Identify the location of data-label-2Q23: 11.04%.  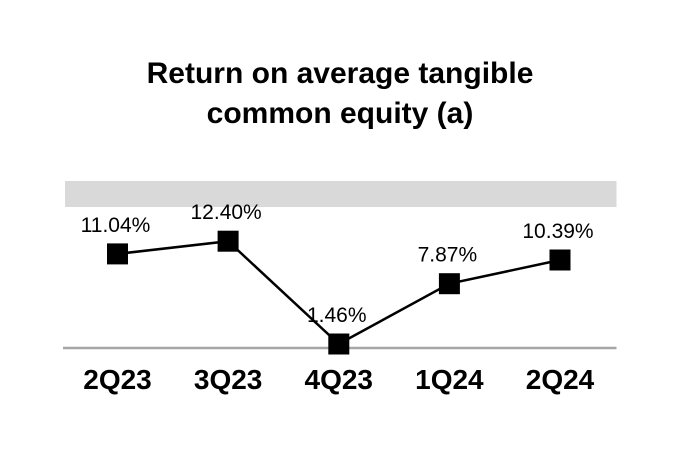
(116, 225).